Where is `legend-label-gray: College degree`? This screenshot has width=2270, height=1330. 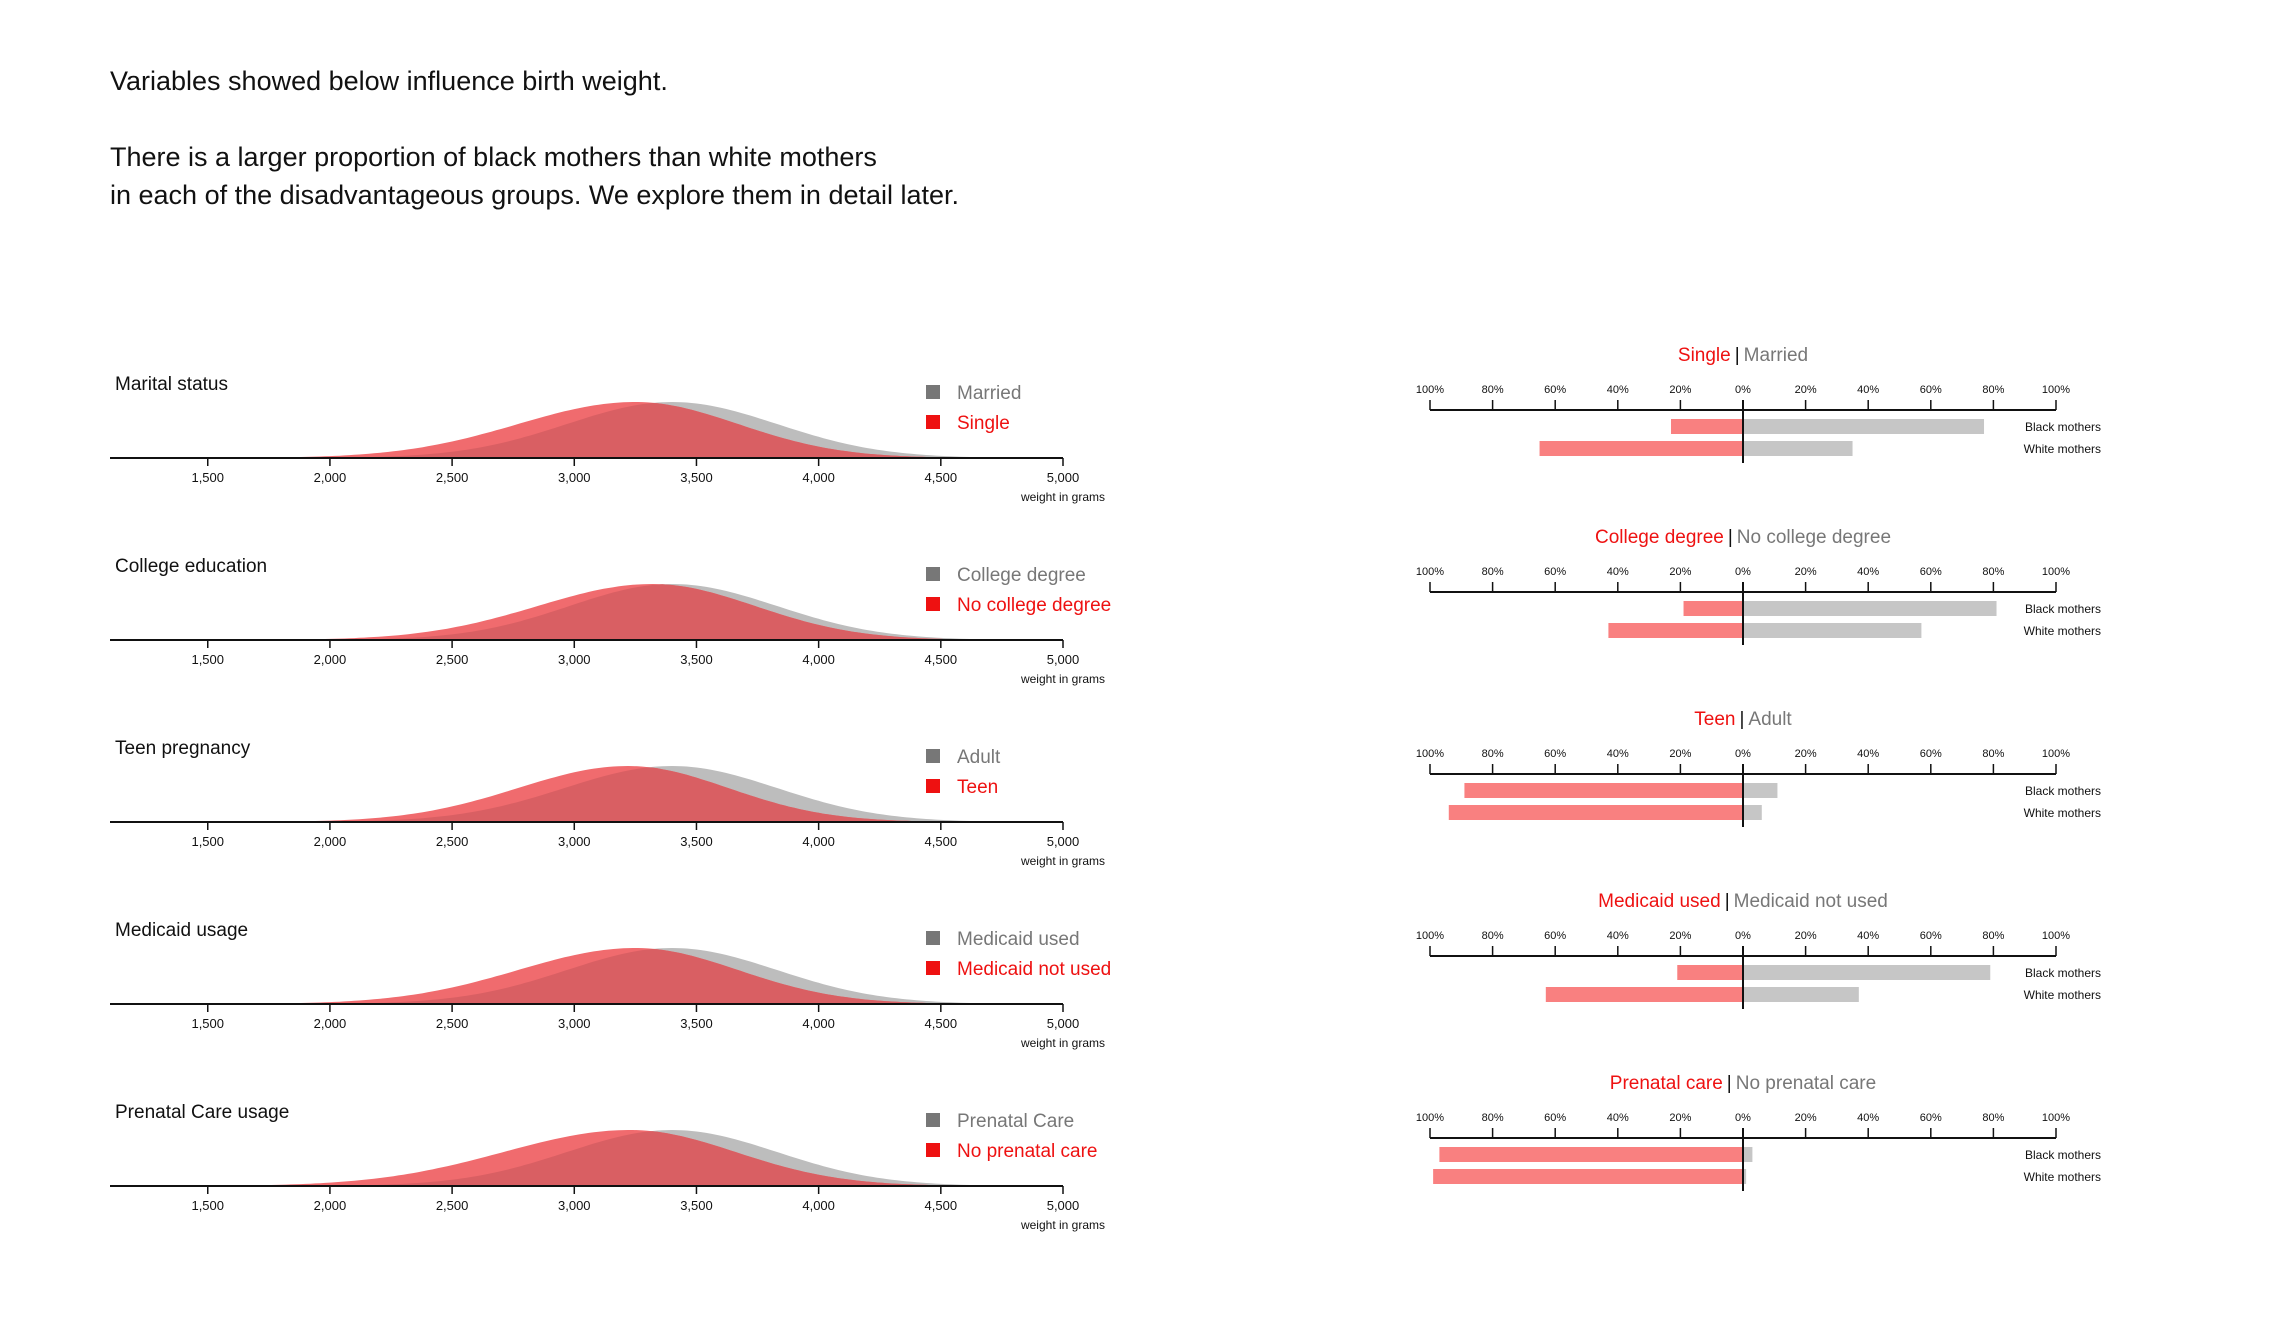 legend-label-gray: College degree is located at coordinates (1021, 575).